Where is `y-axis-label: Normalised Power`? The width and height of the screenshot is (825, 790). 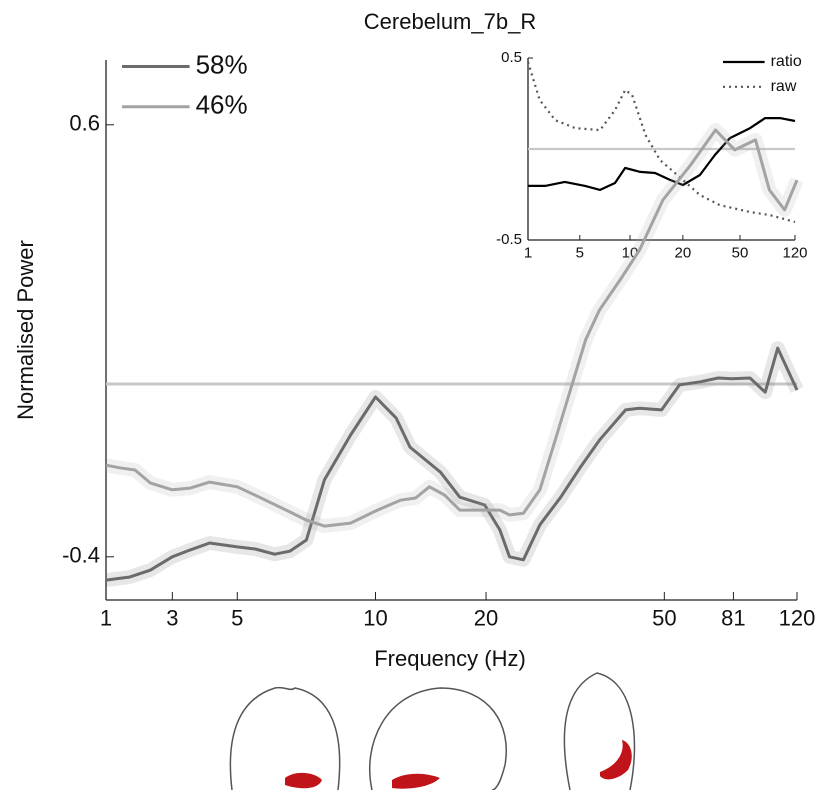 y-axis-label: Normalised Power is located at coordinates (25, 330).